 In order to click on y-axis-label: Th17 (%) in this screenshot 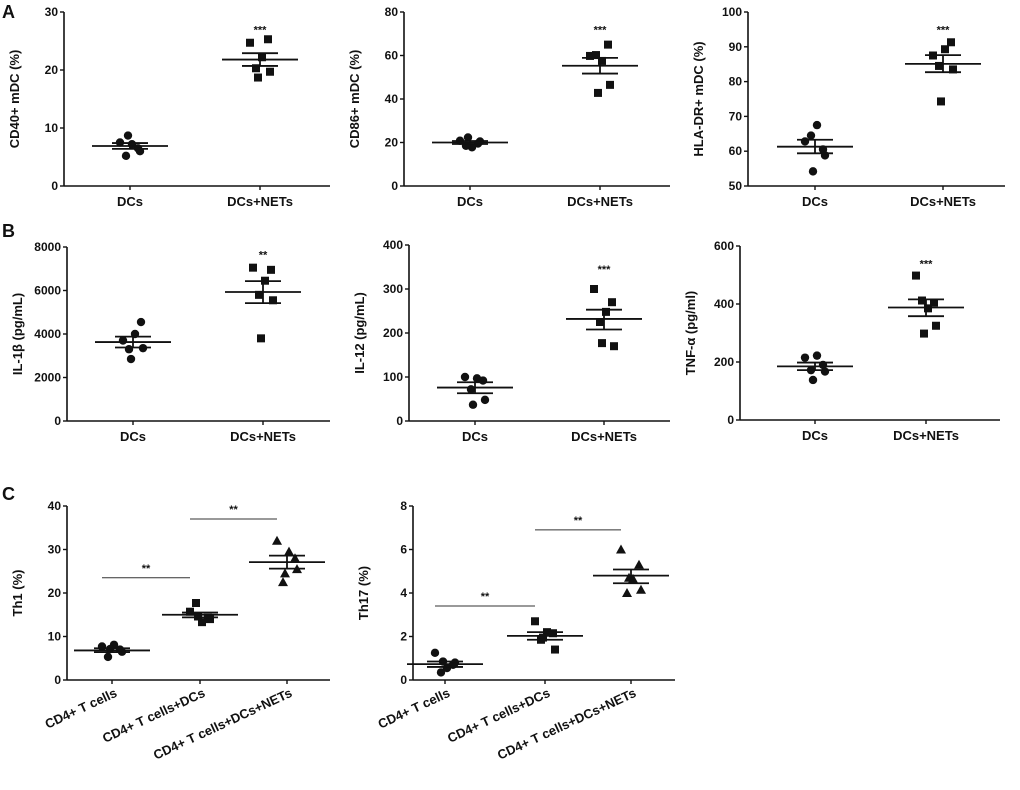, I will do `click(363, 593)`.